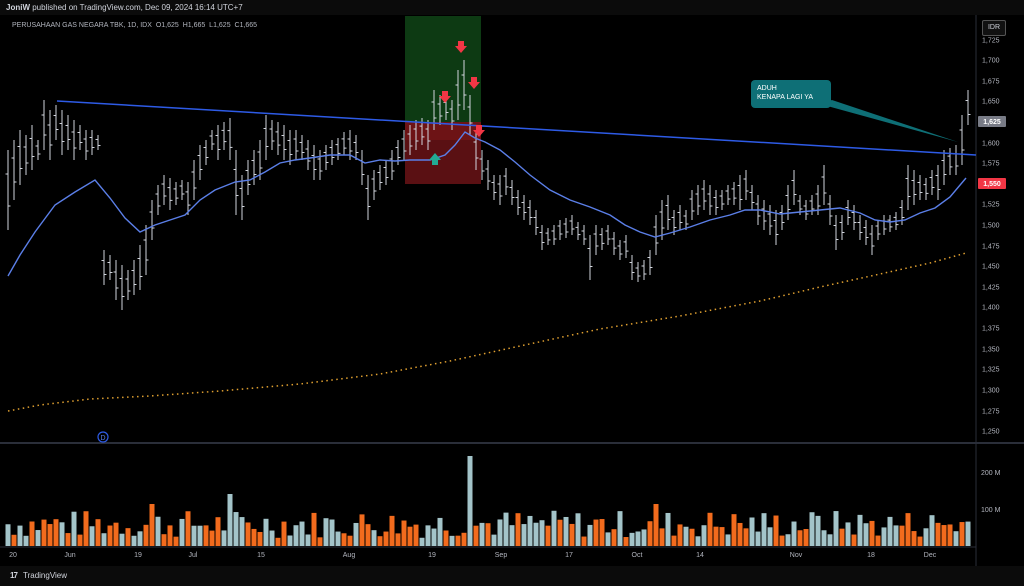 Image resolution: width=1024 pixels, height=586 pixels. Describe the element at coordinates (185, 25) in the screenshot. I see `high-label: H` at that location.